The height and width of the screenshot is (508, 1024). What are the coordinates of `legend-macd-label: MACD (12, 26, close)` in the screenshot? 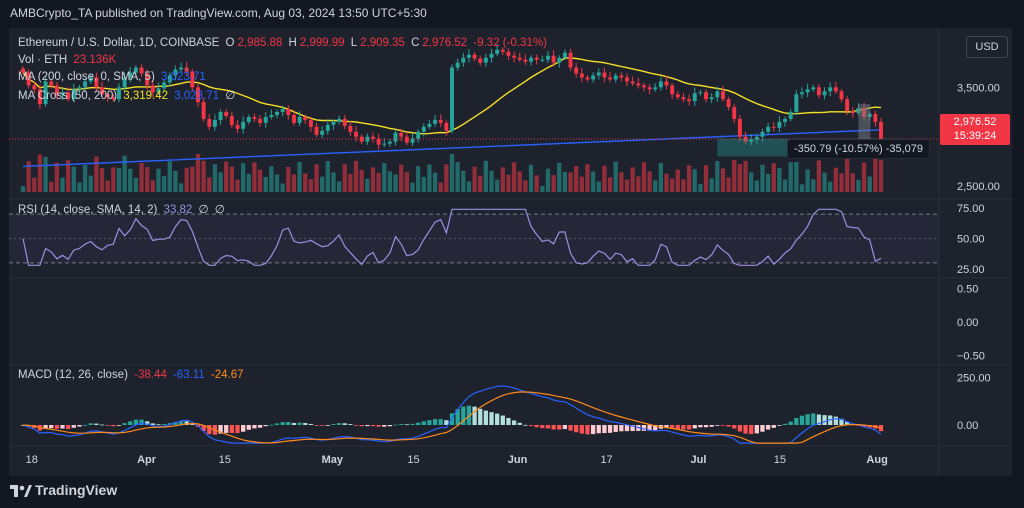 It's located at (73, 375).